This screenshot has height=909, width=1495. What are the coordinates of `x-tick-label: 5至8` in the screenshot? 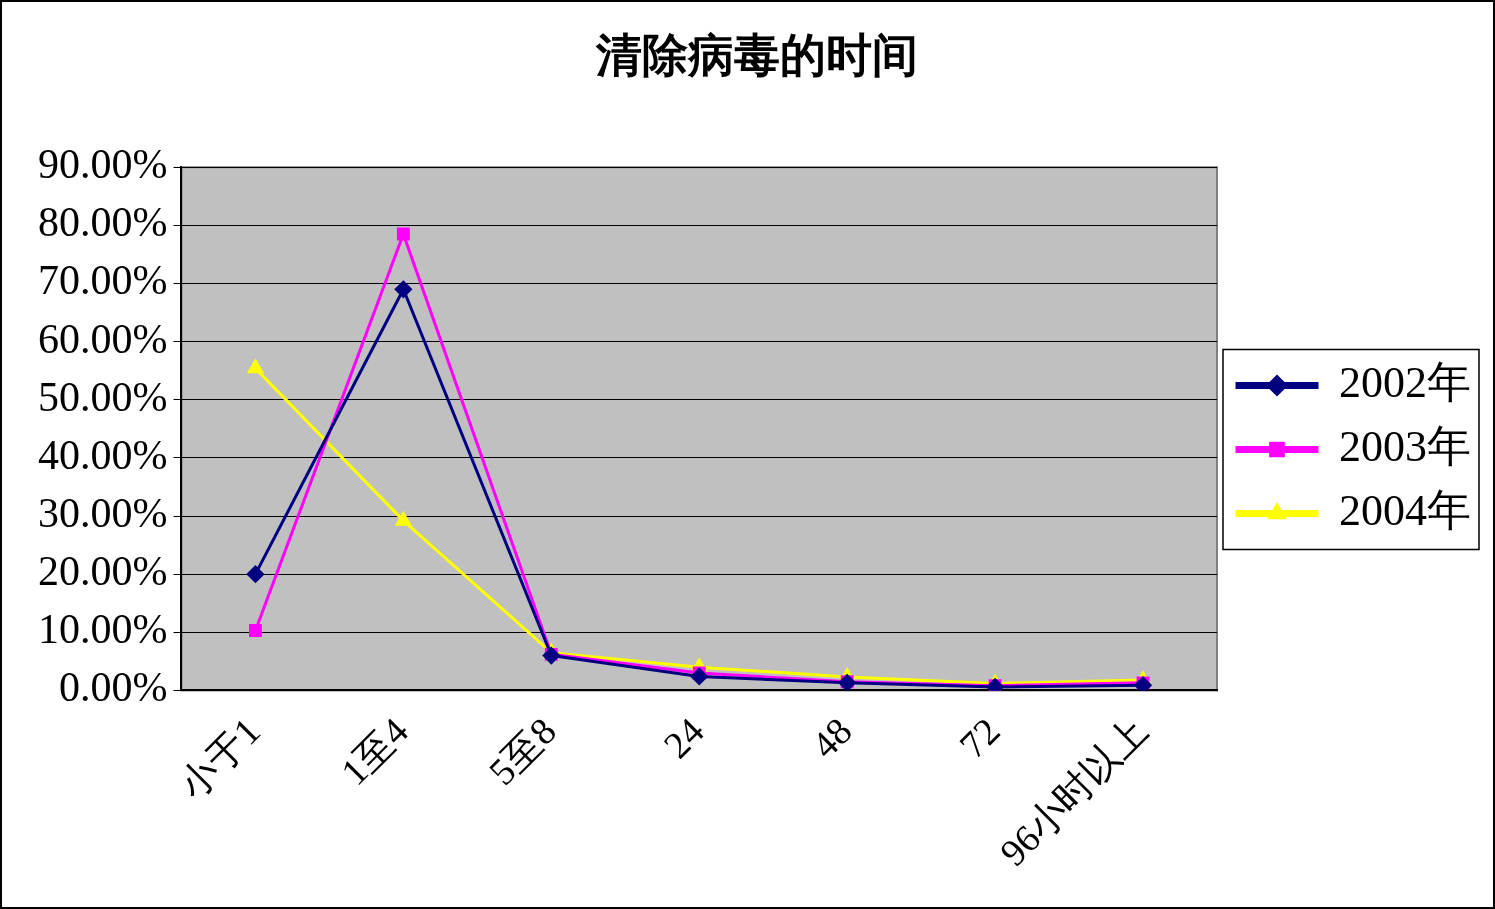 It's located at (522, 751).